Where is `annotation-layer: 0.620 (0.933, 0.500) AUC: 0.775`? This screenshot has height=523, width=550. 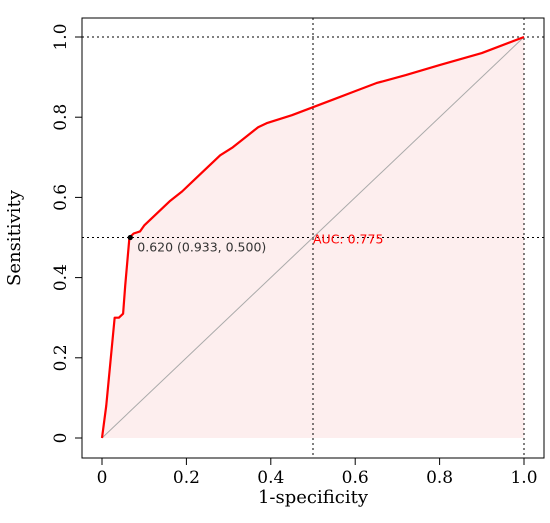 annotation-layer: 0.620 (0.933, 0.500) AUC: 0.775 is located at coordinates (255, 243).